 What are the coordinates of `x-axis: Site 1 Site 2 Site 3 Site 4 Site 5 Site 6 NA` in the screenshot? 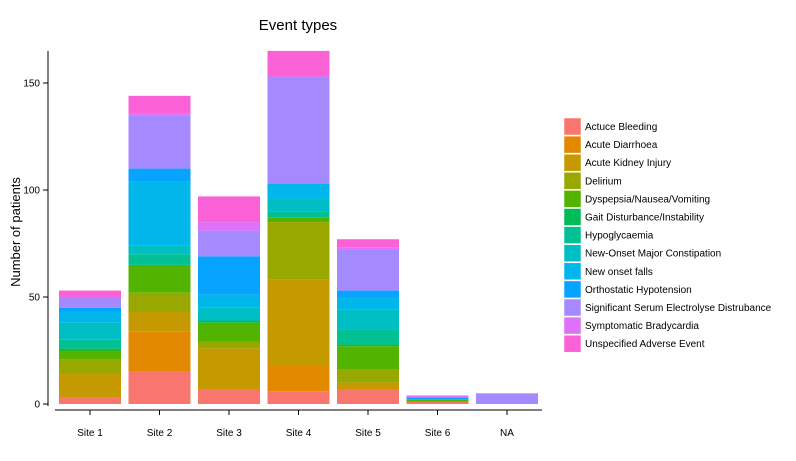 It's located at (298, 424).